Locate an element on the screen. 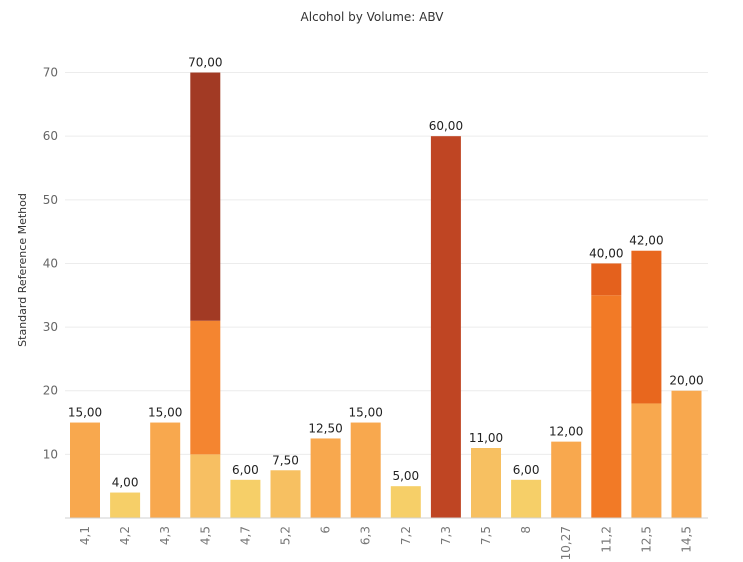 This screenshot has height=562, width=743. y-tick-label: 40 is located at coordinates (50, 263).